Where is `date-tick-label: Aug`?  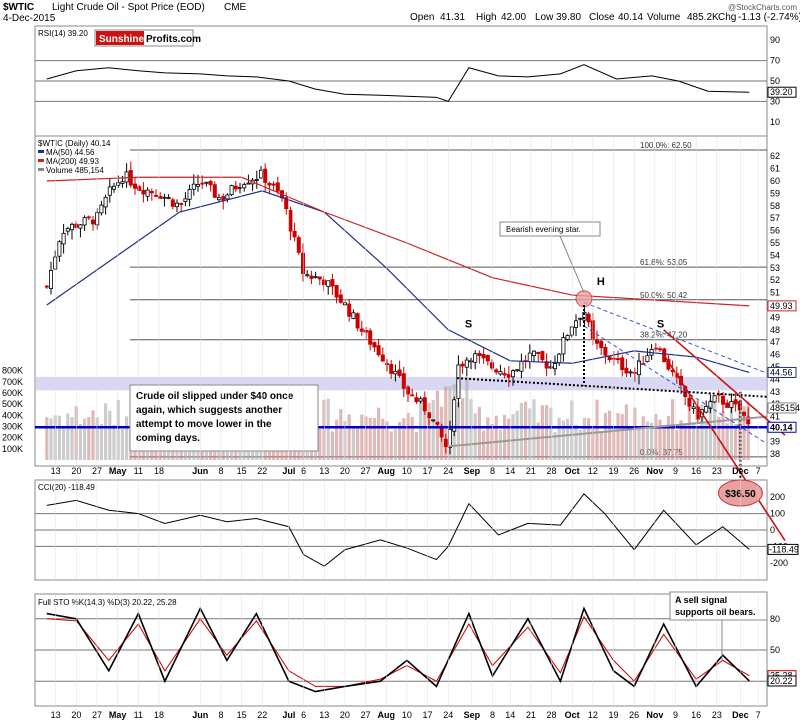
date-tick-label: Aug is located at coordinates (386, 715).